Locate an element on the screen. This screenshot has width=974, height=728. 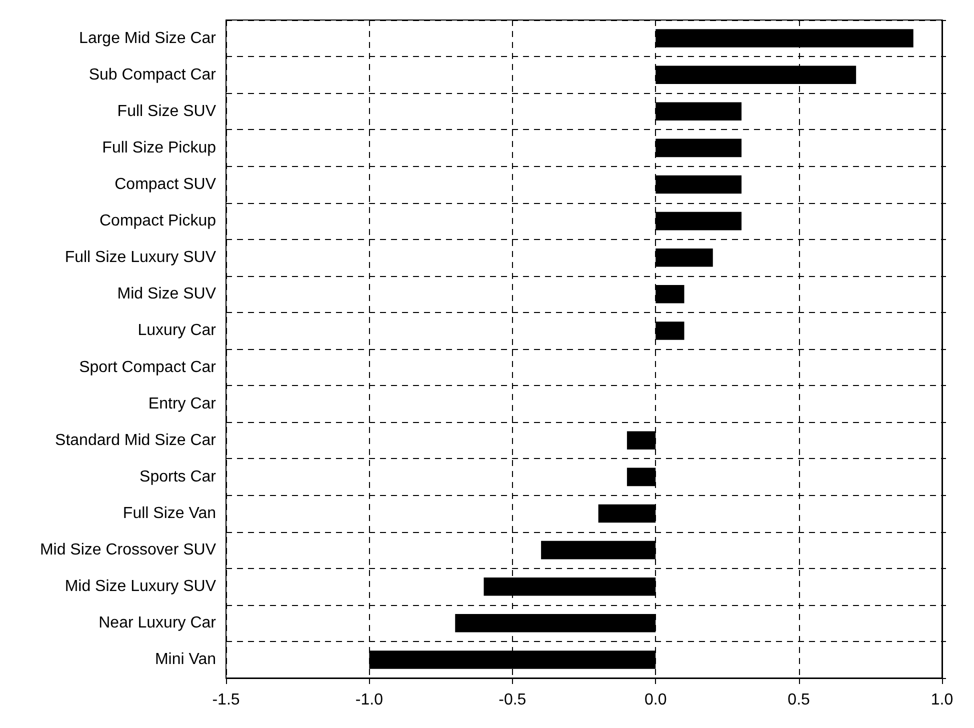
x-tick-label: -1.5 is located at coordinates (226, 700).